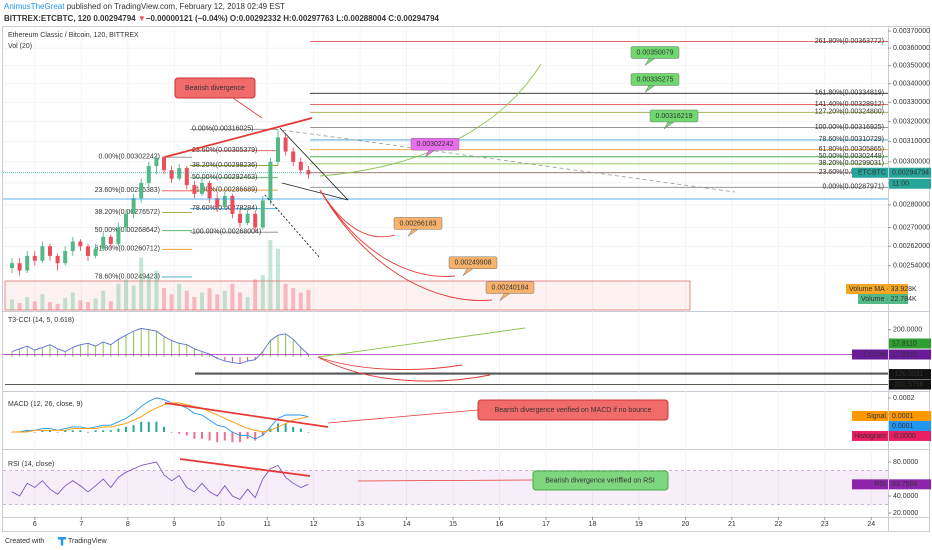 This screenshot has height=550, width=932. What do you see at coordinates (655, 52) in the screenshot?
I see `callout-label: 0.00350079` at bounding box center [655, 52].